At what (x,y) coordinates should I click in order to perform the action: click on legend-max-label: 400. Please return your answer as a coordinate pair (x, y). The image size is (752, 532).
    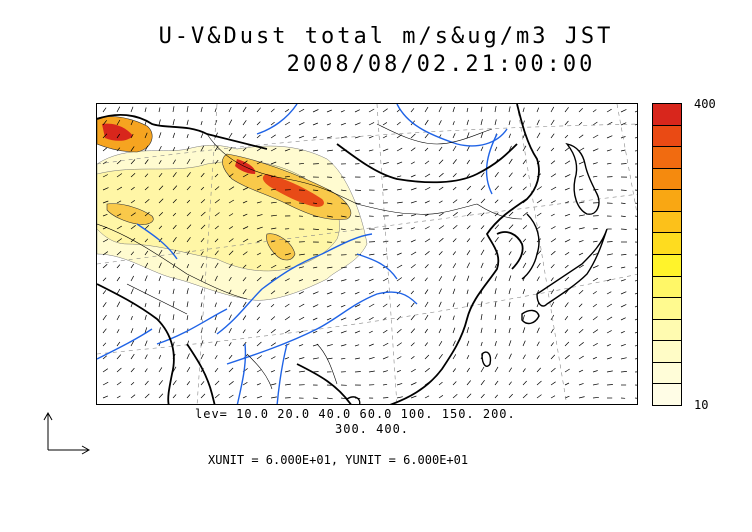
    Looking at the image, I should click on (705, 104).